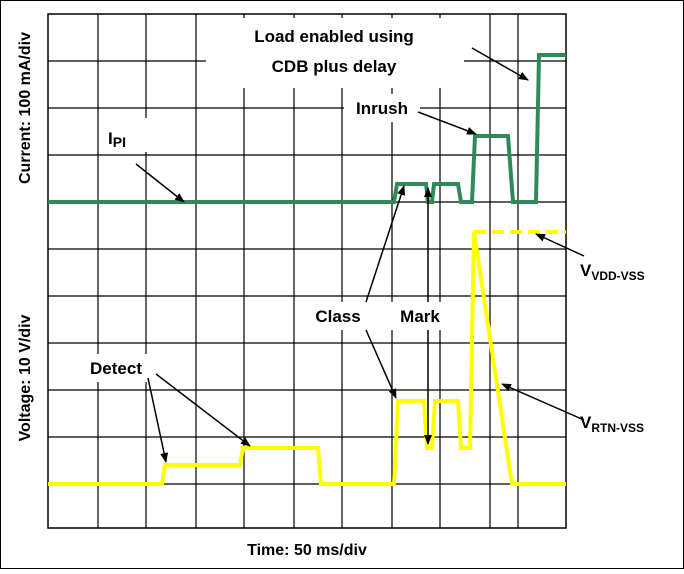 The width and height of the screenshot is (684, 574). Describe the element at coordinates (334, 36) in the screenshot. I see `annotation: Load enabled using` at that location.